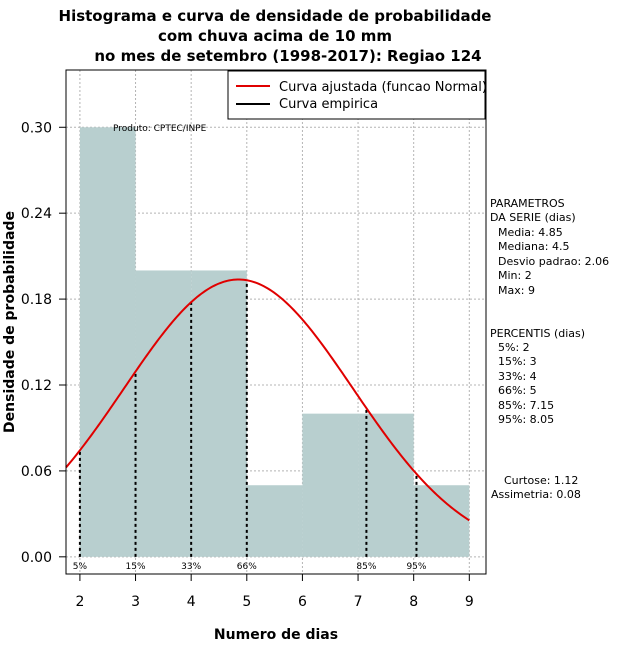 This screenshot has width=640, height=660. What do you see at coordinates (527, 203) in the screenshot?
I see `side-parameters-heading-1: PARAMETROS` at bounding box center [527, 203].